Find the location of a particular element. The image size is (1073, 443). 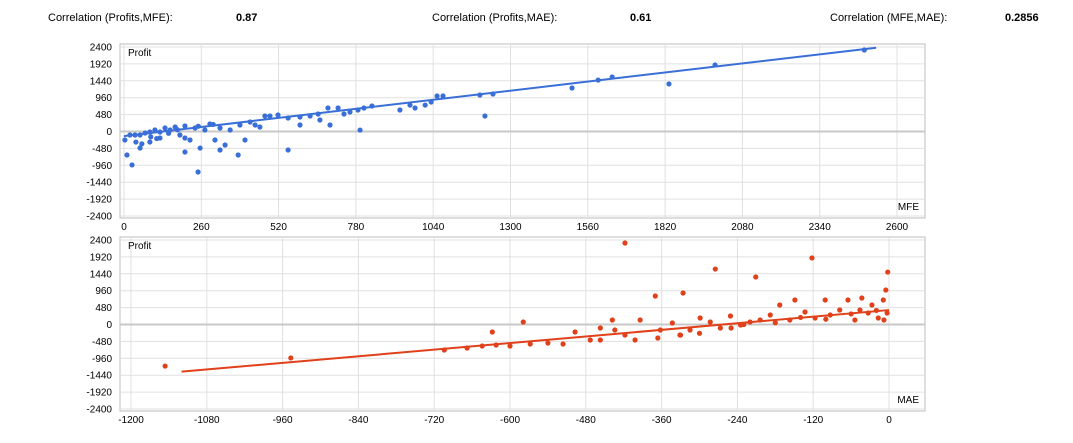

x-tick-label: -720 is located at coordinates (434, 420).